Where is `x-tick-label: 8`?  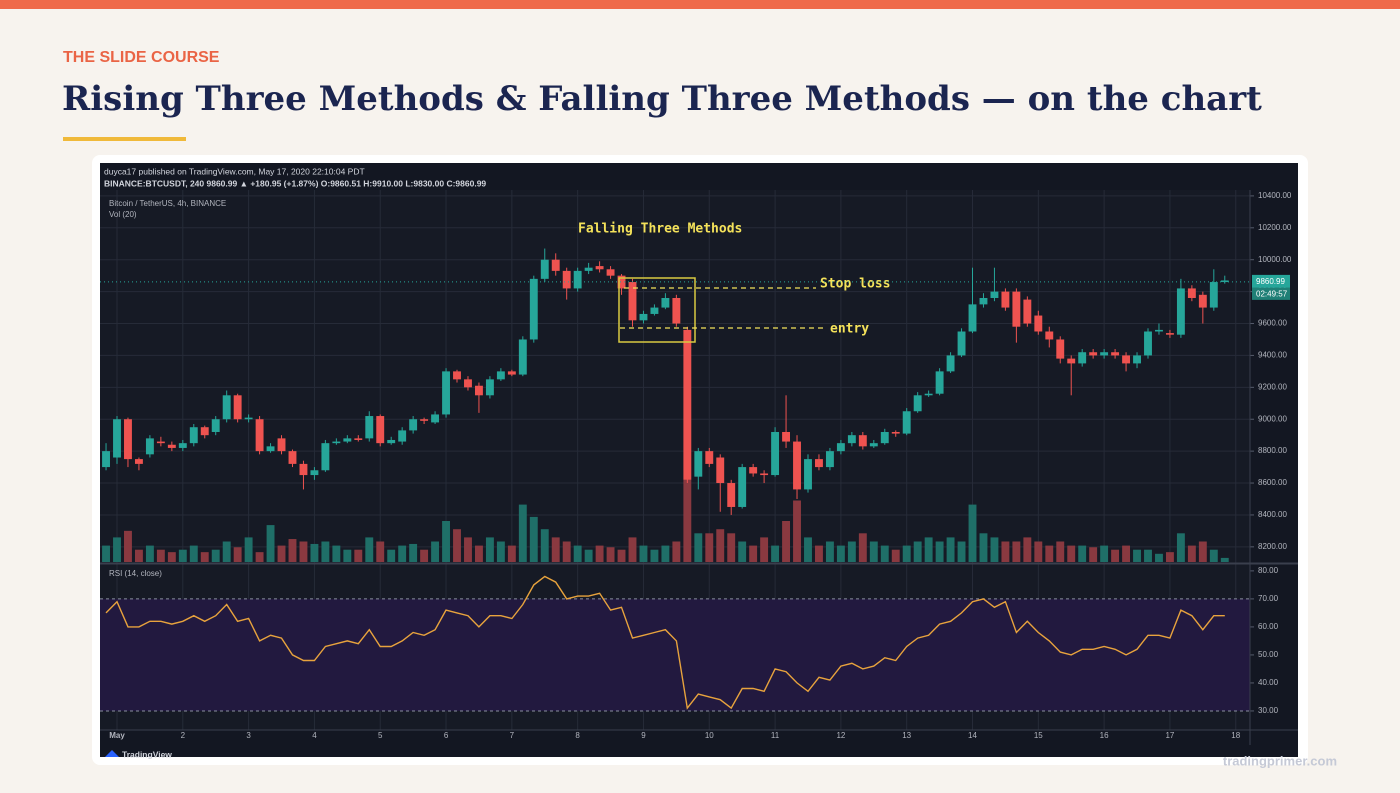 x-tick-label: 8 is located at coordinates (577, 735).